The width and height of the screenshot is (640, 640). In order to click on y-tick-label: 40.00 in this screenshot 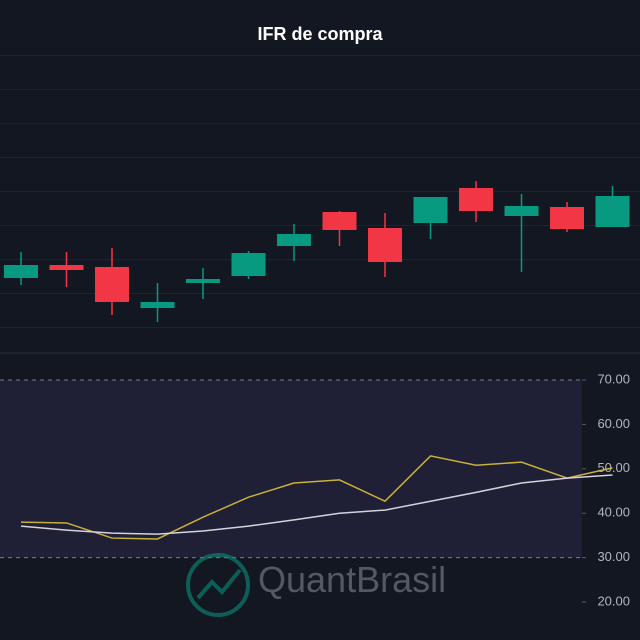, I will do `click(613, 512)`.